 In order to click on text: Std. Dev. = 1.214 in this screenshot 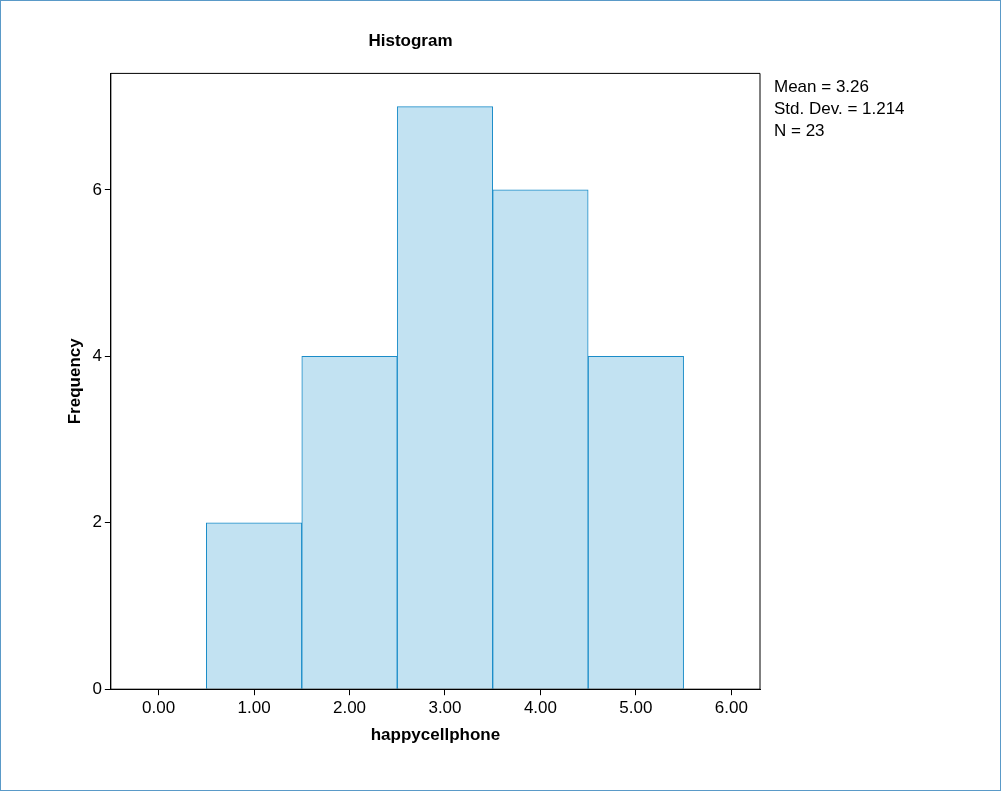, I will do `click(839, 108)`.